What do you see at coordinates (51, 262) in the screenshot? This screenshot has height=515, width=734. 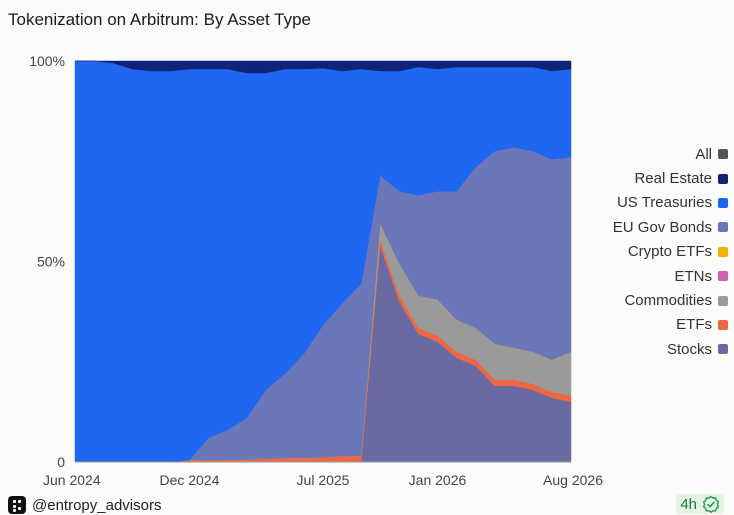 I see `y-tick-label: 50%` at bounding box center [51, 262].